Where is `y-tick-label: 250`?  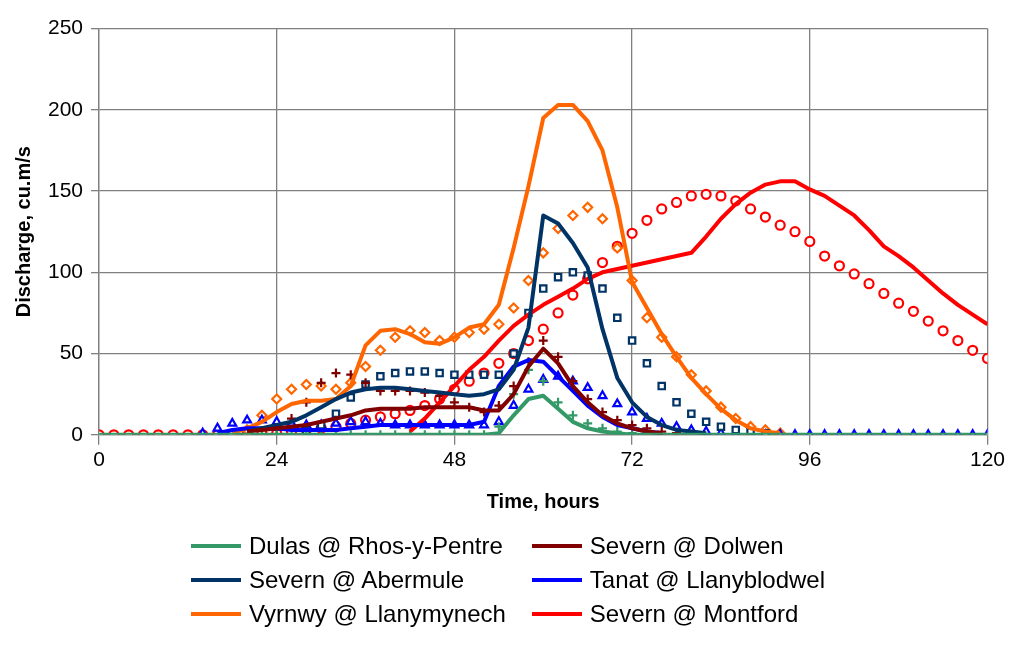 y-tick-label: 250 is located at coordinates (65, 27).